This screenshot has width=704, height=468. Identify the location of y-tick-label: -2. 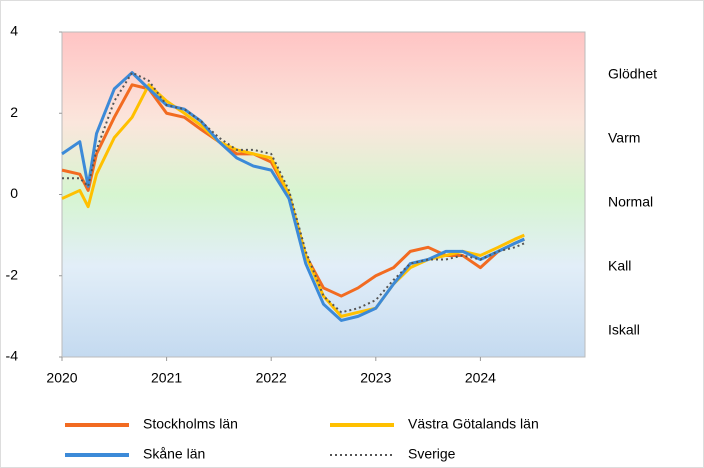
(12, 274).